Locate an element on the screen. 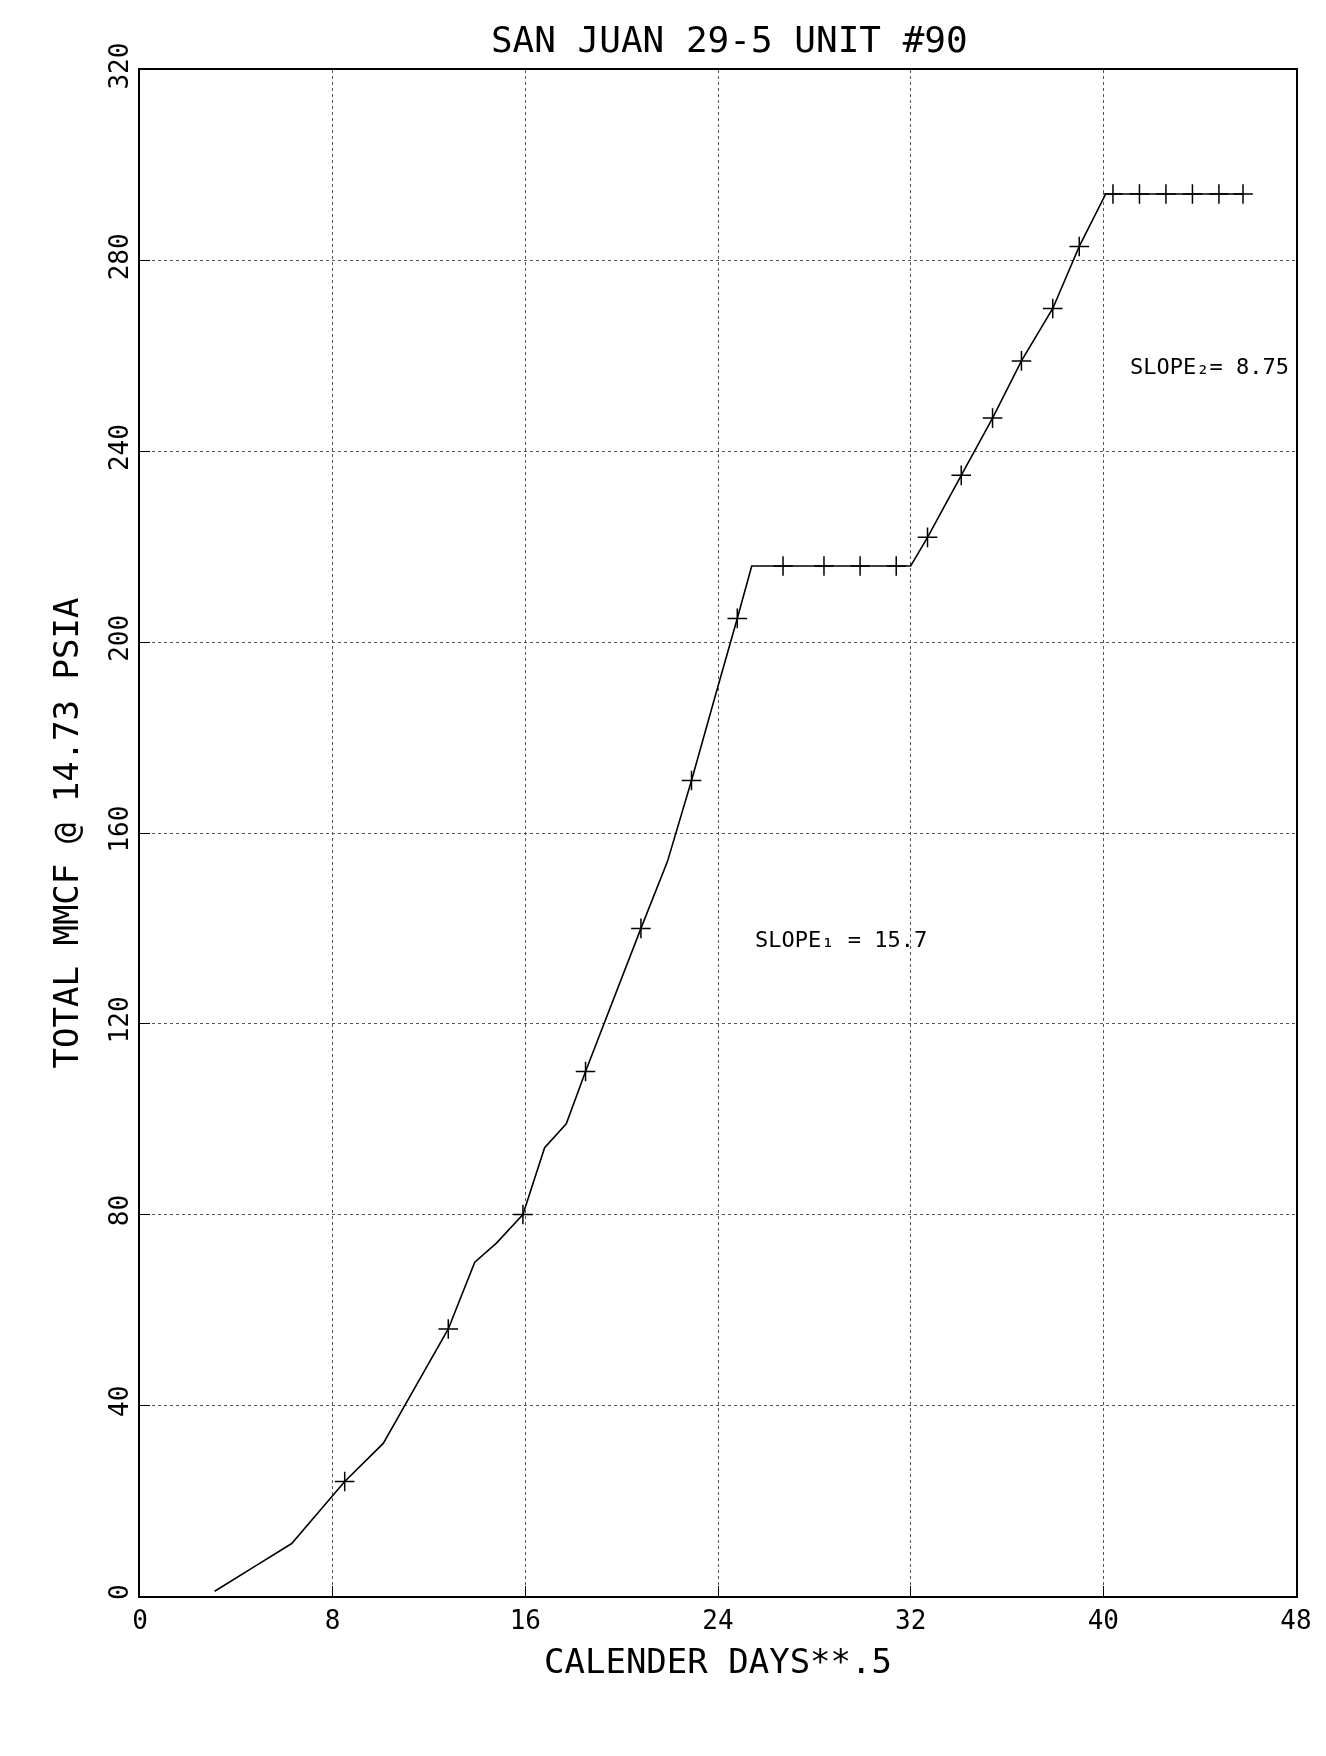 Image resolution: width=1326 pixels, height=1756 pixels. y-tick-label: 280 is located at coordinates (118, 257).